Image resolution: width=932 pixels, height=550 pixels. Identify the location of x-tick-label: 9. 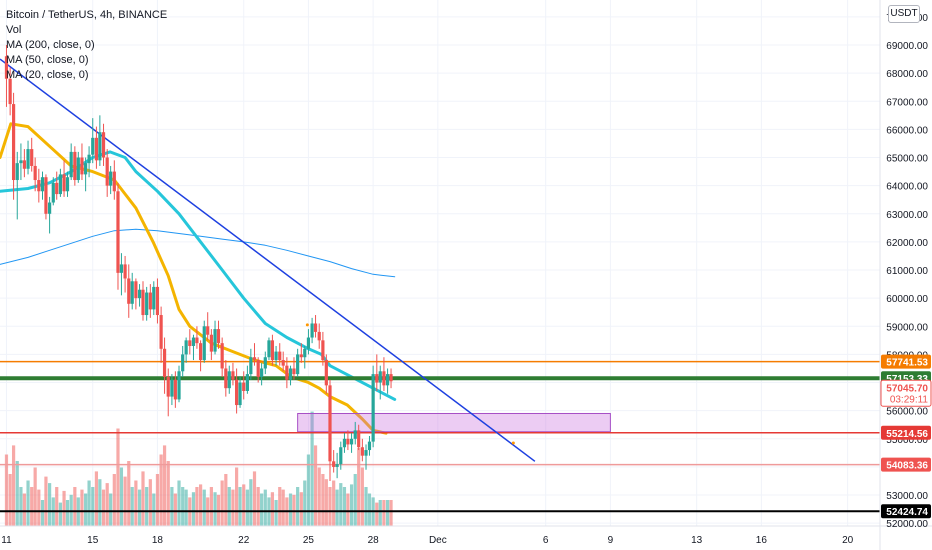
(611, 540).